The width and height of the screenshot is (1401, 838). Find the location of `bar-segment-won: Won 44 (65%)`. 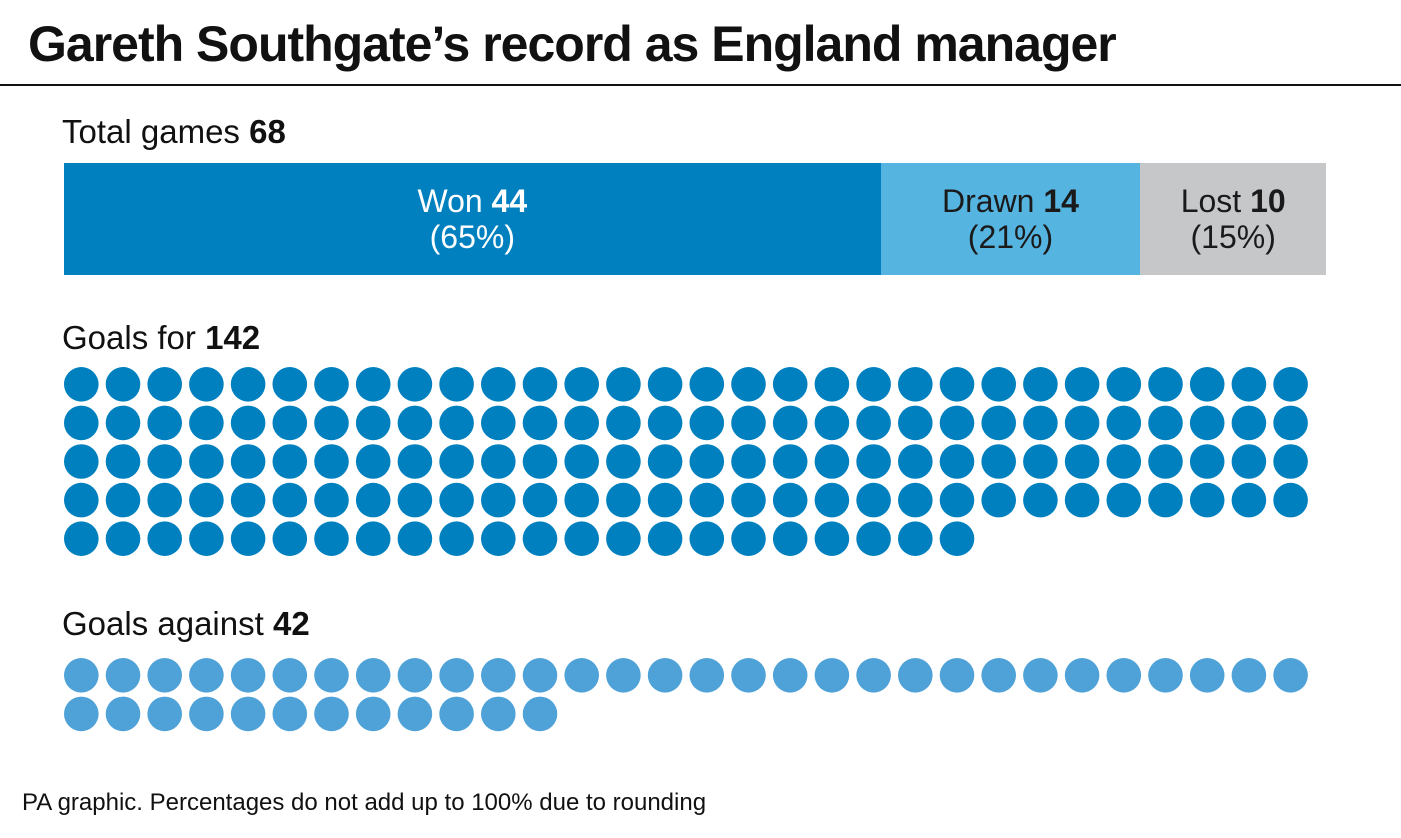

bar-segment-won: Won 44 (65%) is located at coordinates (472, 219).